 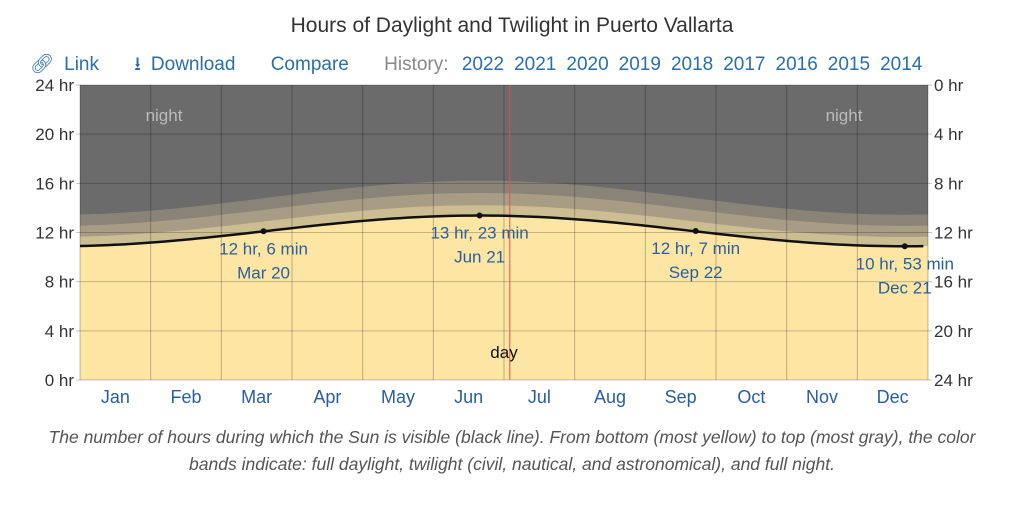 What do you see at coordinates (953, 282) in the screenshot?
I see `y-tick-right: 16 hr` at bounding box center [953, 282].